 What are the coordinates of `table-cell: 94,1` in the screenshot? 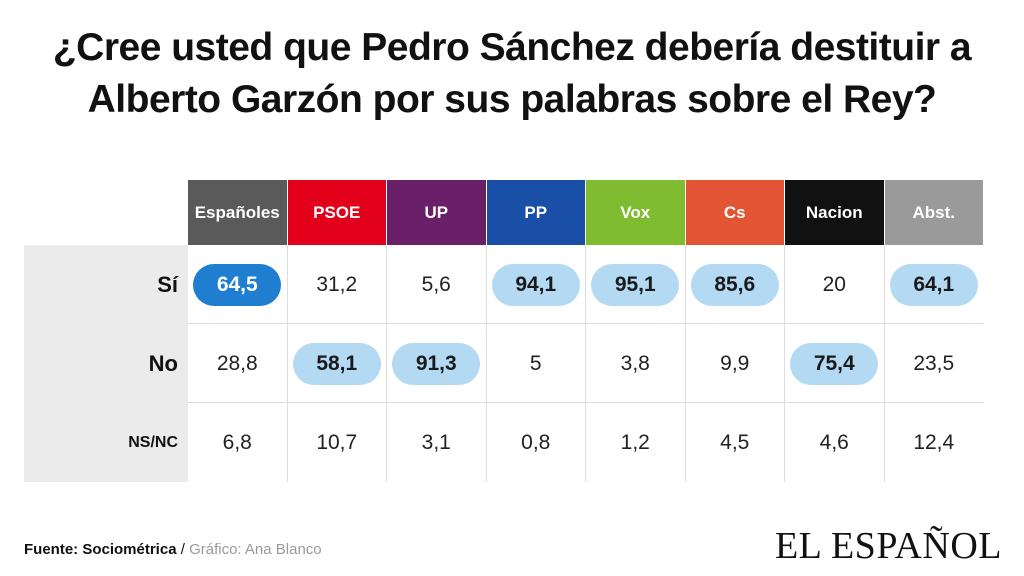 It's located at (536, 284).